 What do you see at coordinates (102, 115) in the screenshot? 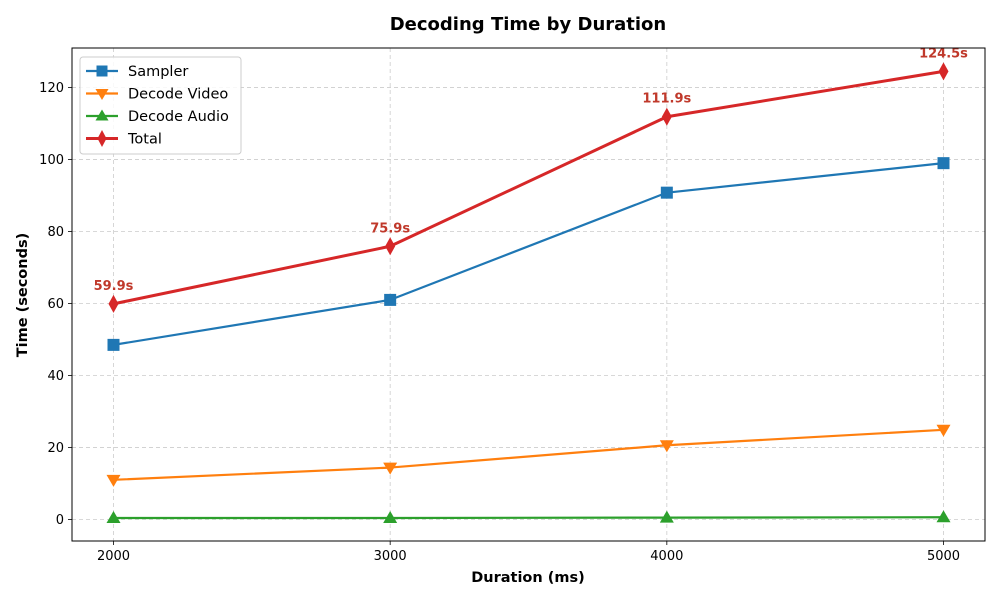
I see `legend-marker-decode-audio` at bounding box center [102, 115].